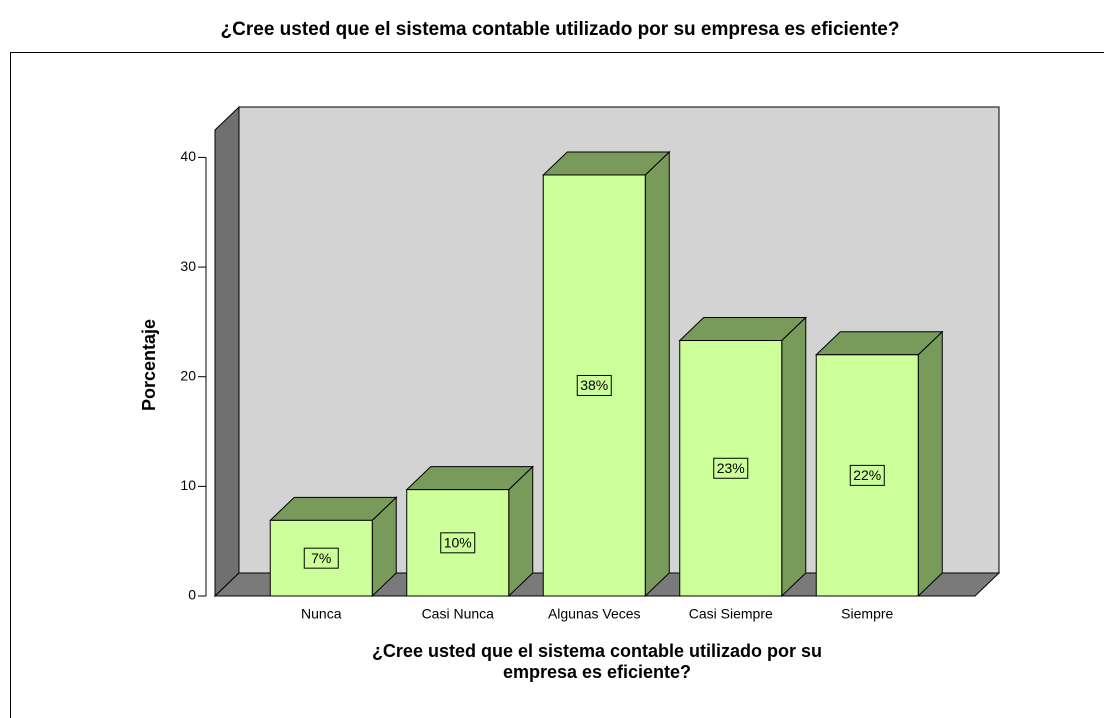 The width and height of the screenshot is (1104, 718). I want to click on data-label: 22%, so click(867, 475).